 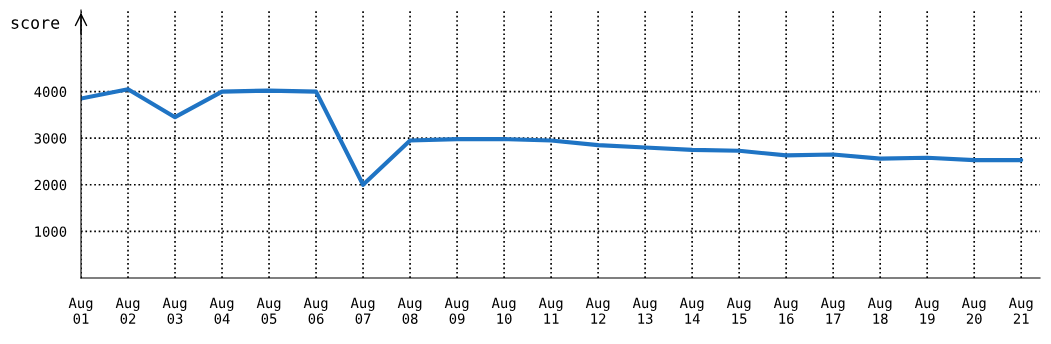 I want to click on x-tick-label: Aug 06, so click(x=315, y=310).